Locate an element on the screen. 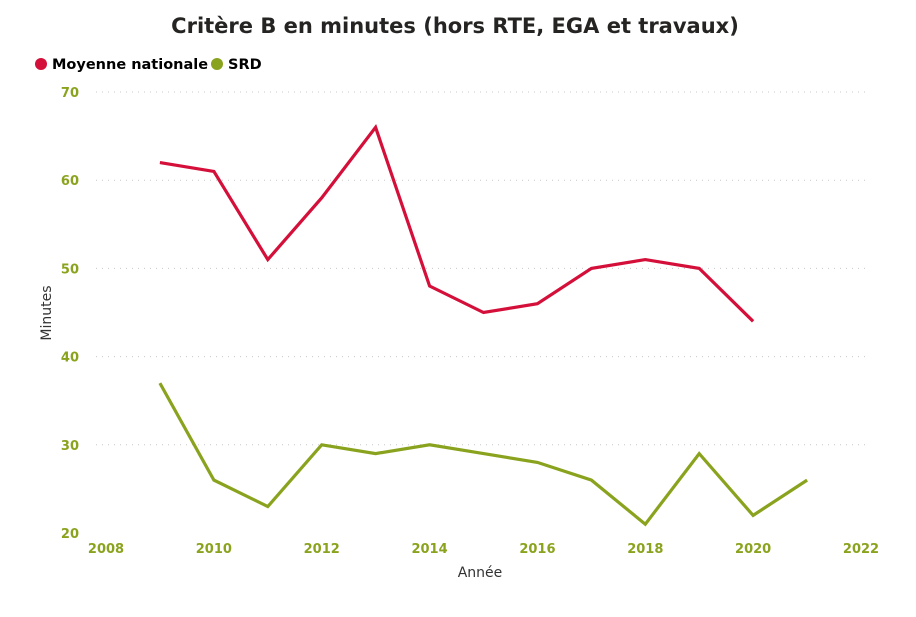 The height and width of the screenshot is (617, 916). y-axis-label: Minutes is located at coordinates (47, 312).